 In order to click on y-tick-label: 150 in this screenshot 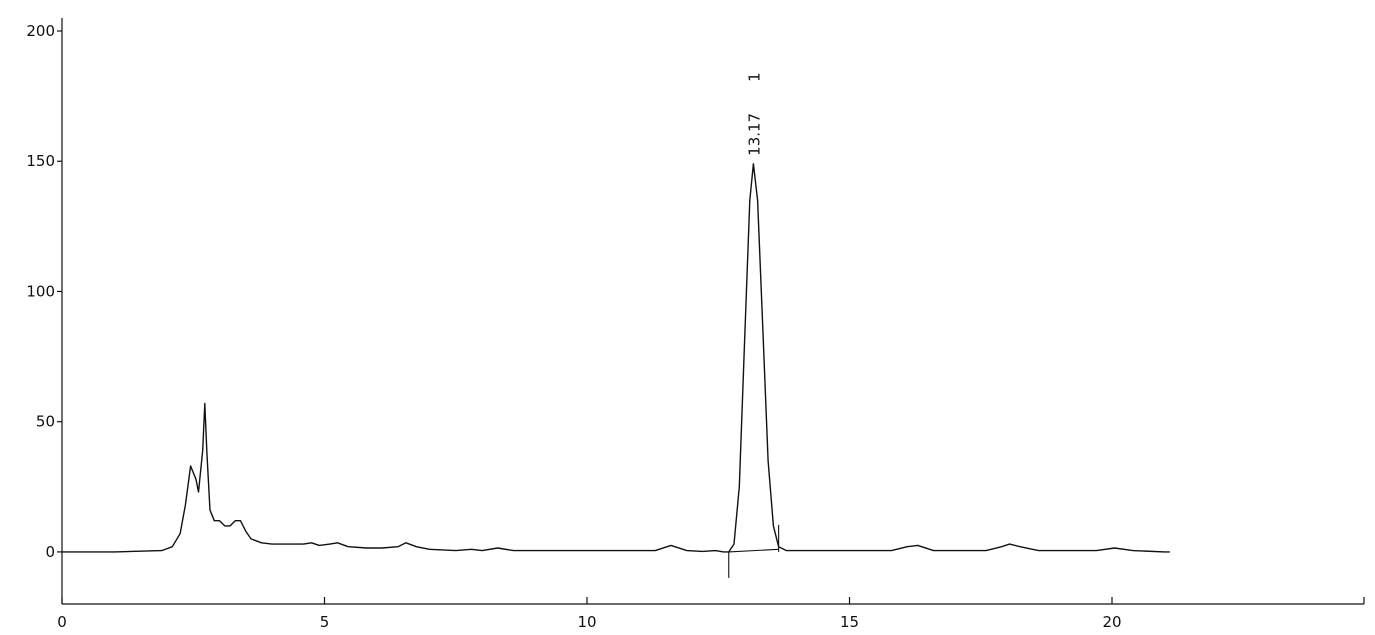, I will do `click(40, 161)`.